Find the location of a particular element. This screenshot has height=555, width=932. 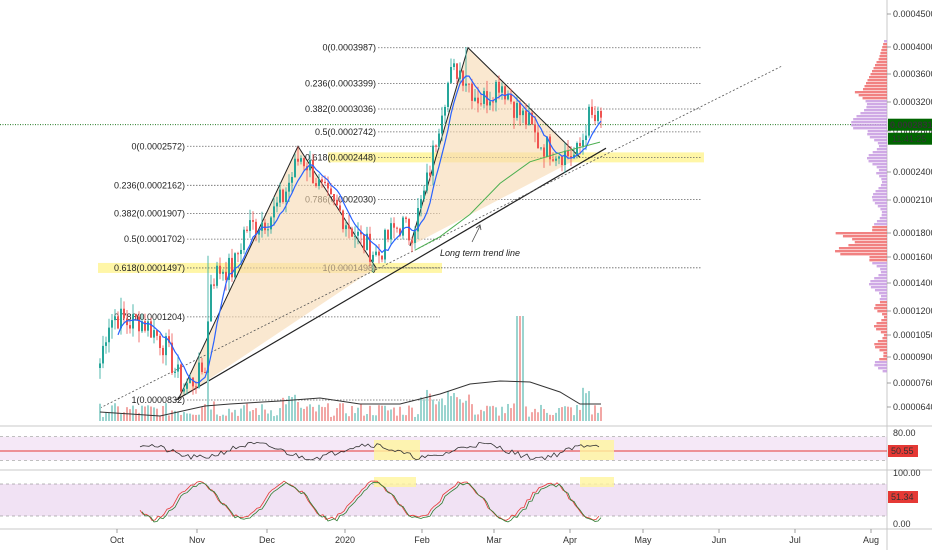

fib-label: 0.618(0.0001497) is located at coordinates (149, 268).